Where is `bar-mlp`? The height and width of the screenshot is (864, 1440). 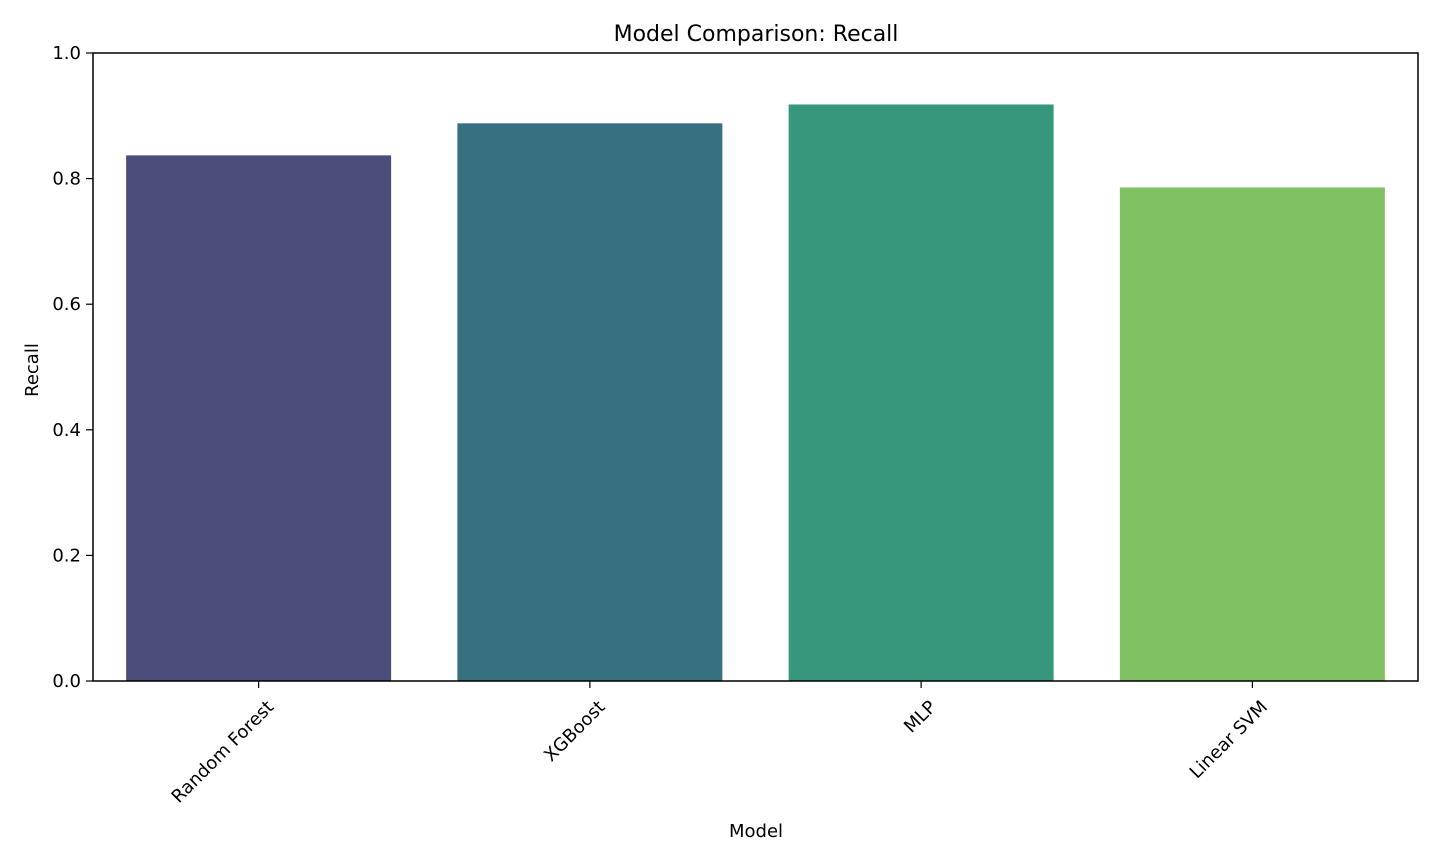 bar-mlp is located at coordinates (921, 393).